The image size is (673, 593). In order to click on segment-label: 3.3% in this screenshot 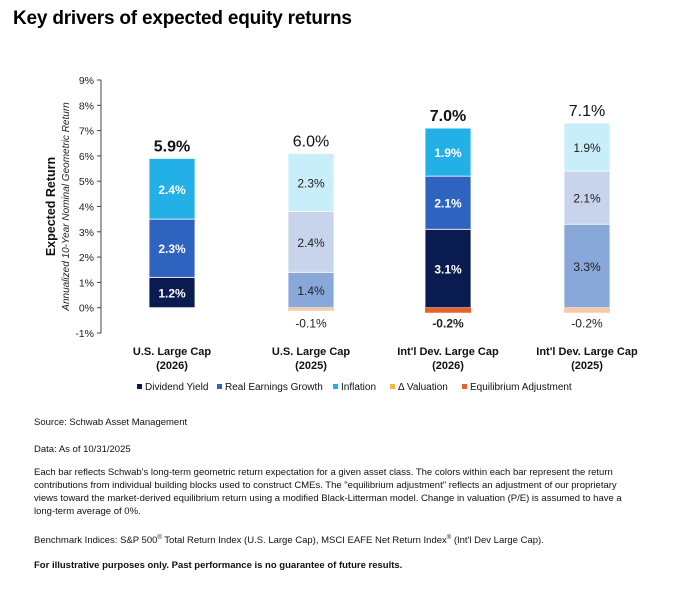, I will do `click(587, 267)`.